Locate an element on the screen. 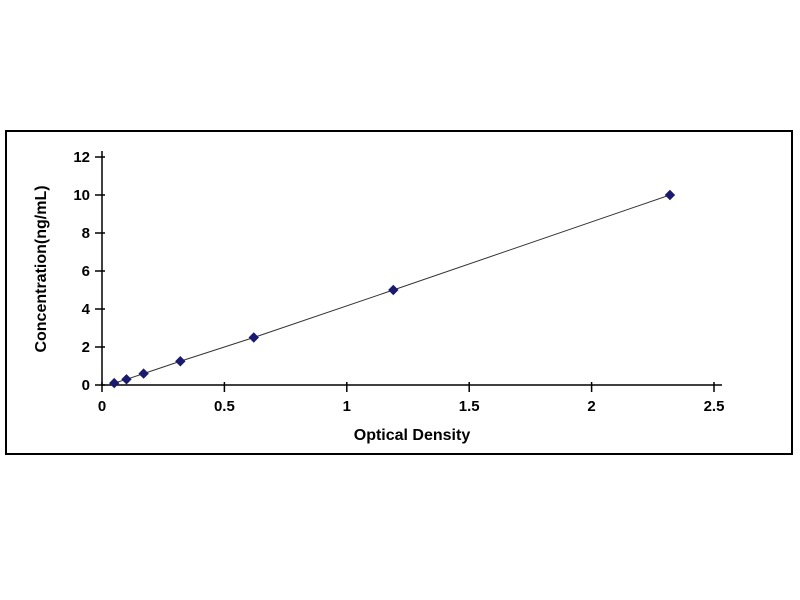  svg-text: 4 is located at coordinates (86, 309).